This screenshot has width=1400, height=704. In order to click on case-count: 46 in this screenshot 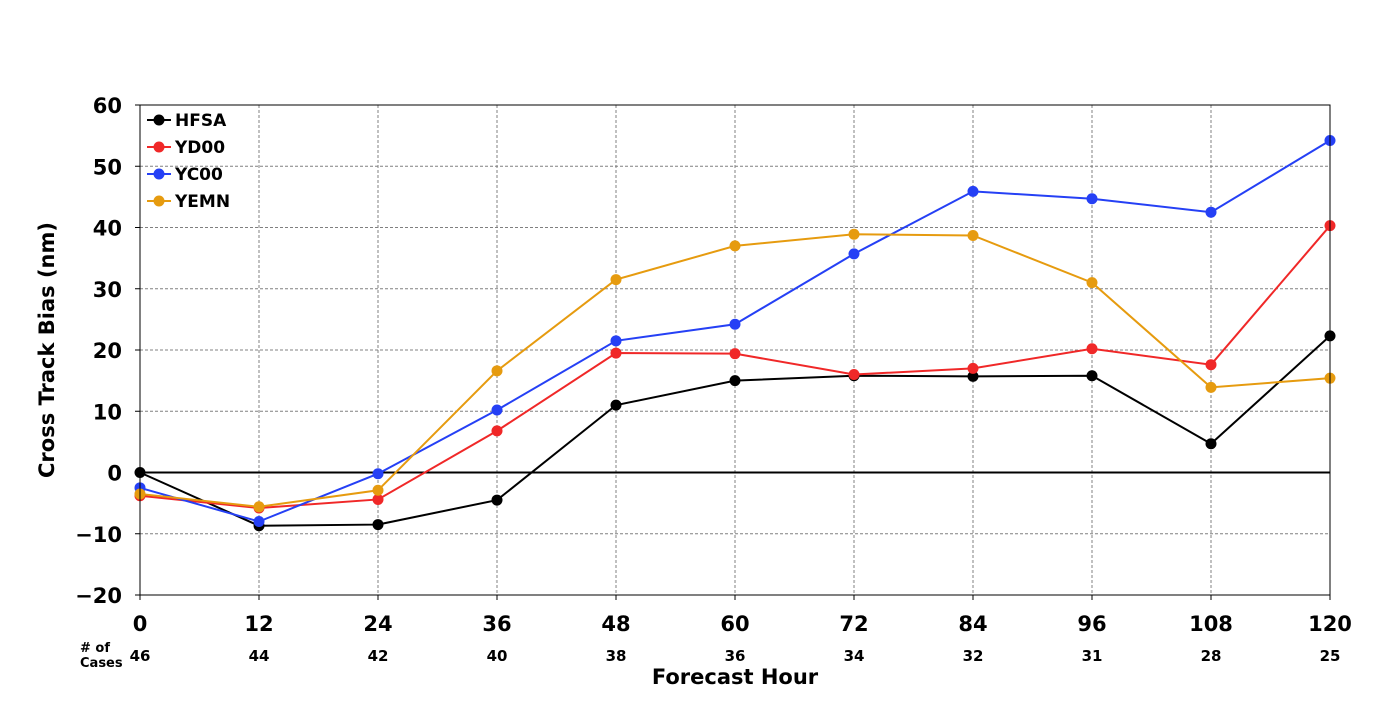, I will do `click(140, 656)`.